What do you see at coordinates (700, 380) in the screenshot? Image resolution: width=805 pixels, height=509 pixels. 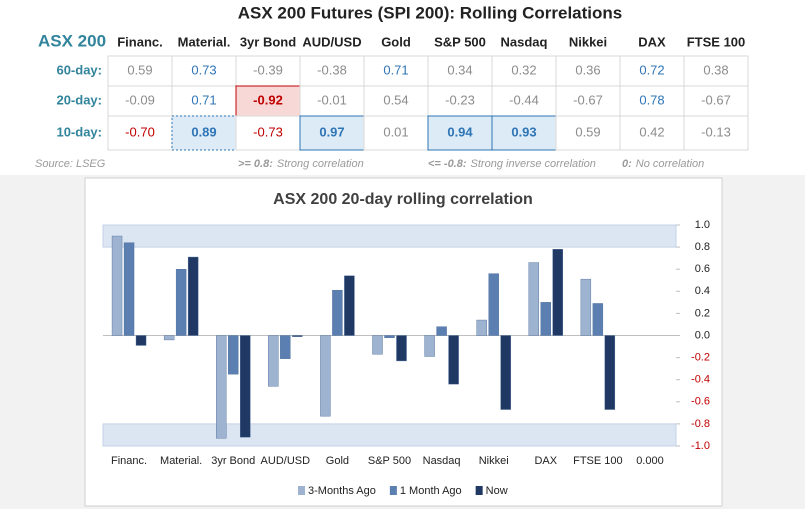 I see `y-tick-label: -0.4` at bounding box center [700, 380].